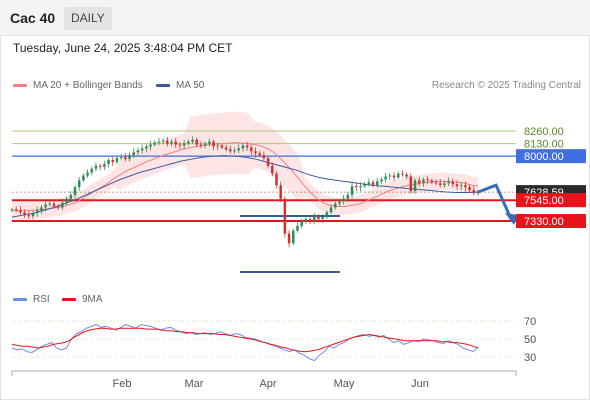  I want to click on rsi-series-RSI, so click(245, 343).